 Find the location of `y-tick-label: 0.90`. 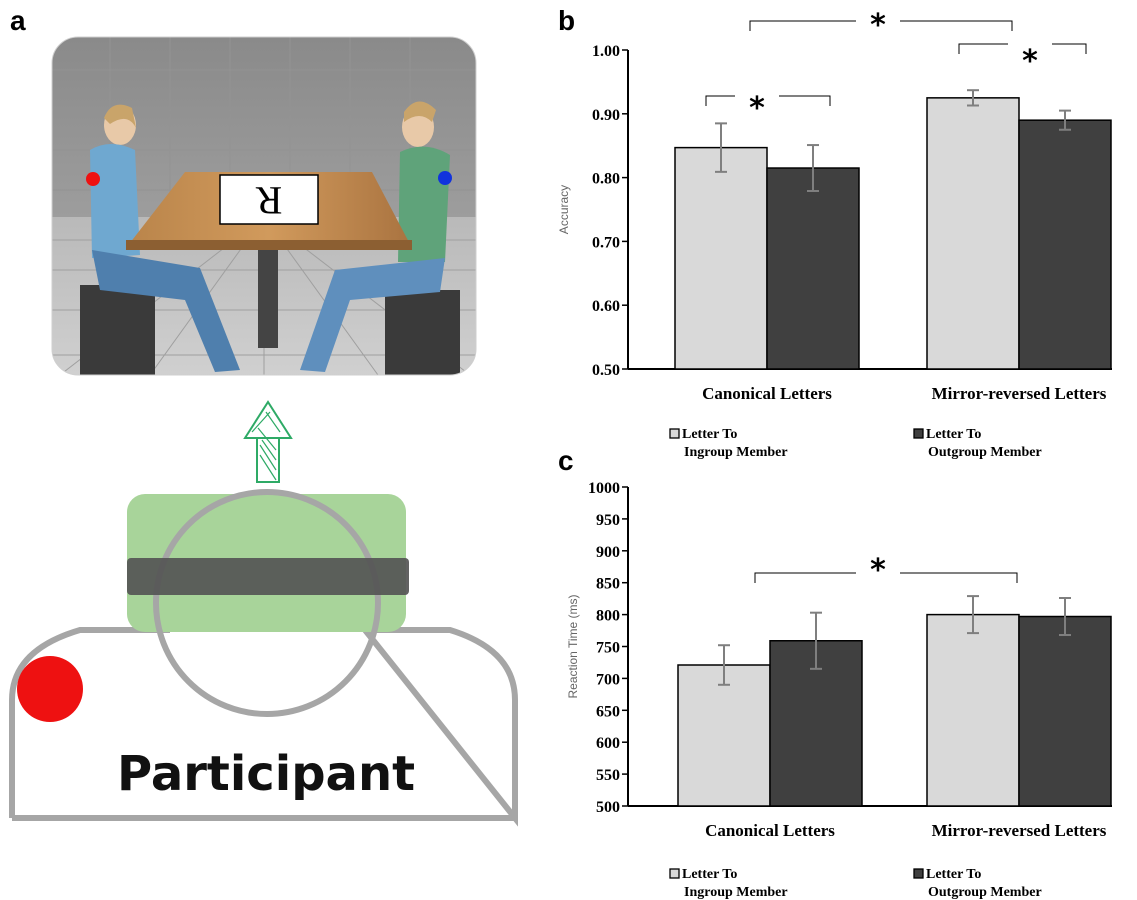

y-tick-label: 0.90 is located at coordinates (606, 115).